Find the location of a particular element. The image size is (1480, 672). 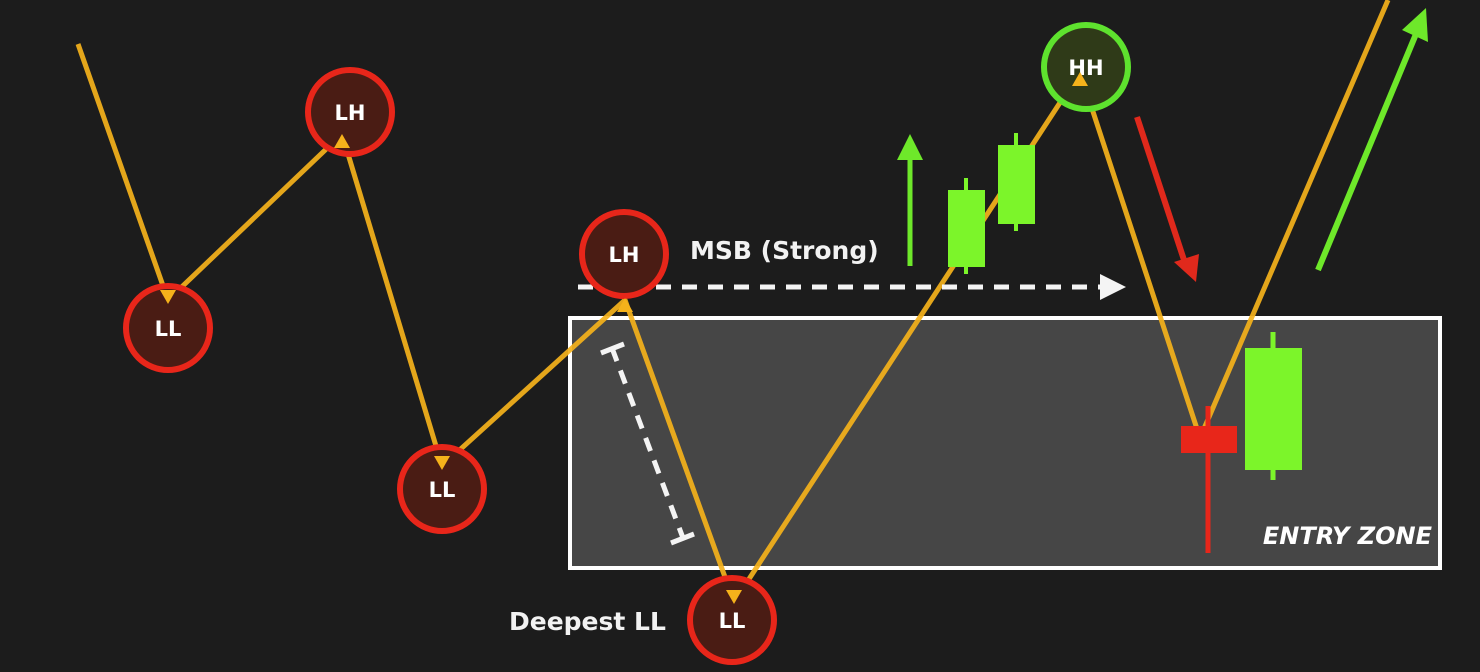

swing-point-ll-2: LL is located at coordinates (442, 489).